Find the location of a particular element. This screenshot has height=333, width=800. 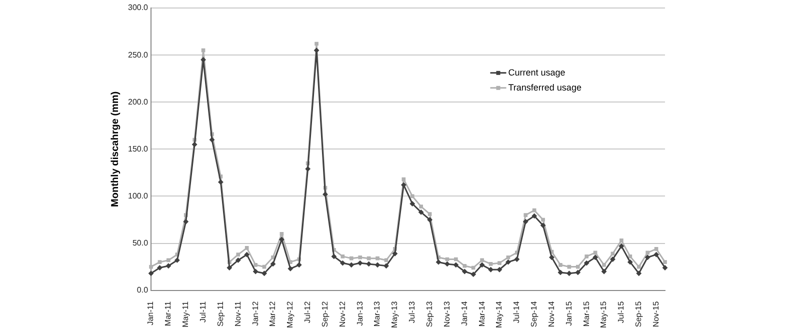

x-tick-label: Jan-12 is located at coordinates (255, 313).